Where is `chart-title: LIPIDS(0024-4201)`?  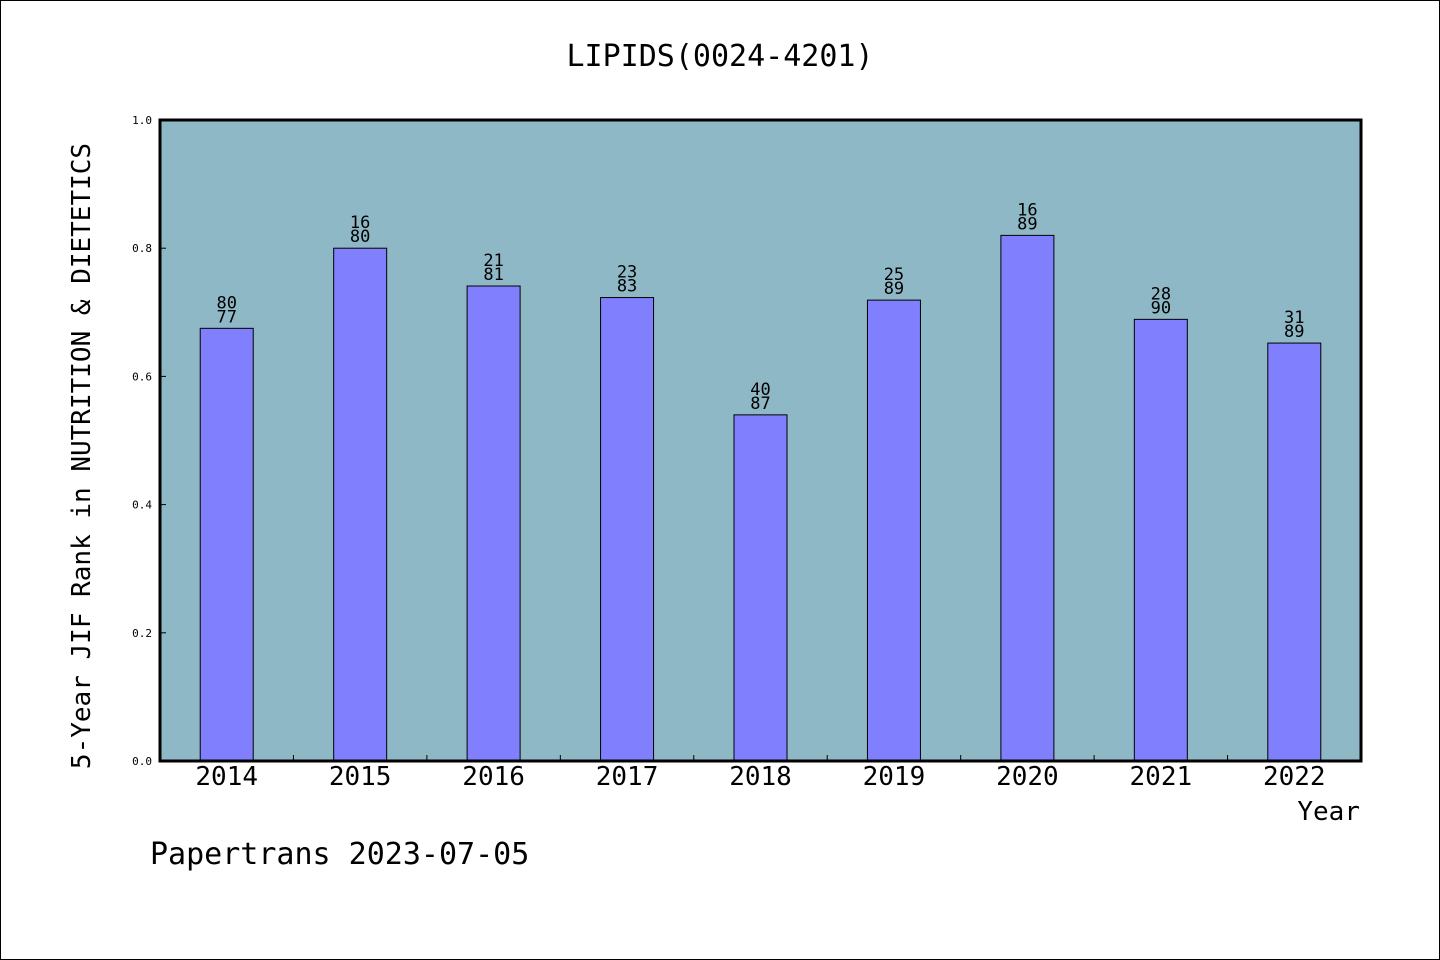
chart-title: LIPIDS(0024-4201) is located at coordinates (719, 56).